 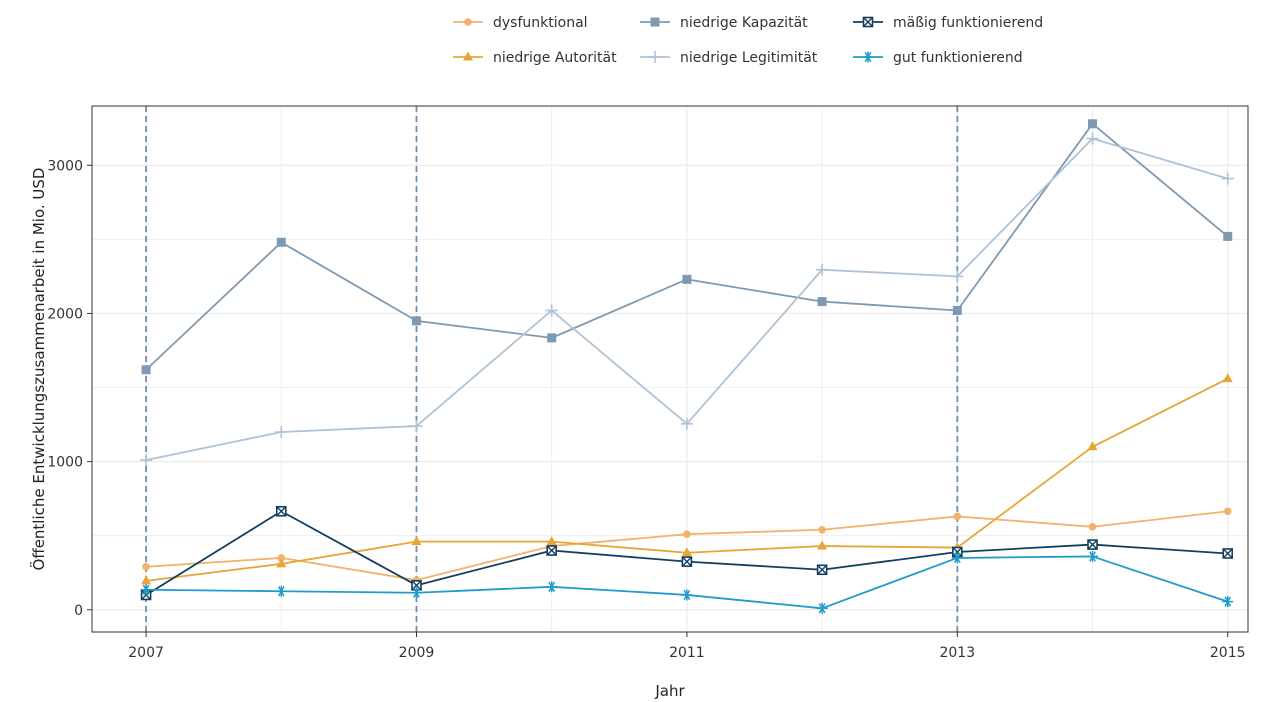 I want to click on point-s5-2013, so click(x=957, y=558).